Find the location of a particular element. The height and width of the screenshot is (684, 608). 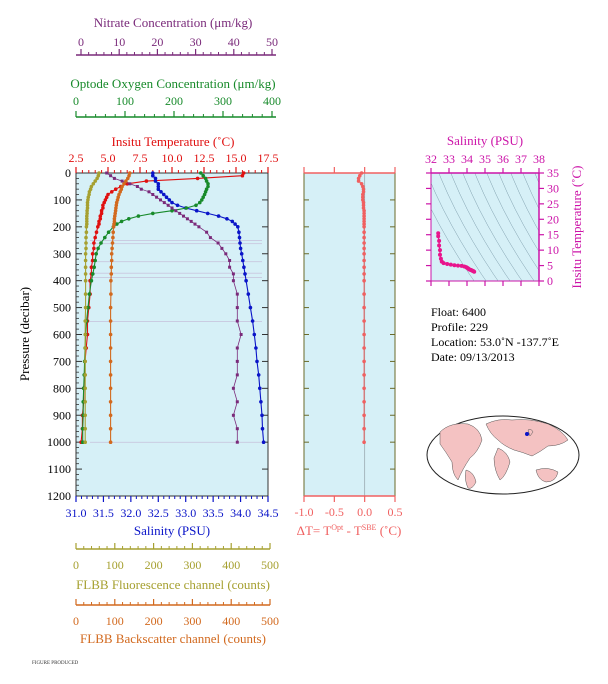

pressure-tick-label: 1100 is located at coordinates (59, 469).